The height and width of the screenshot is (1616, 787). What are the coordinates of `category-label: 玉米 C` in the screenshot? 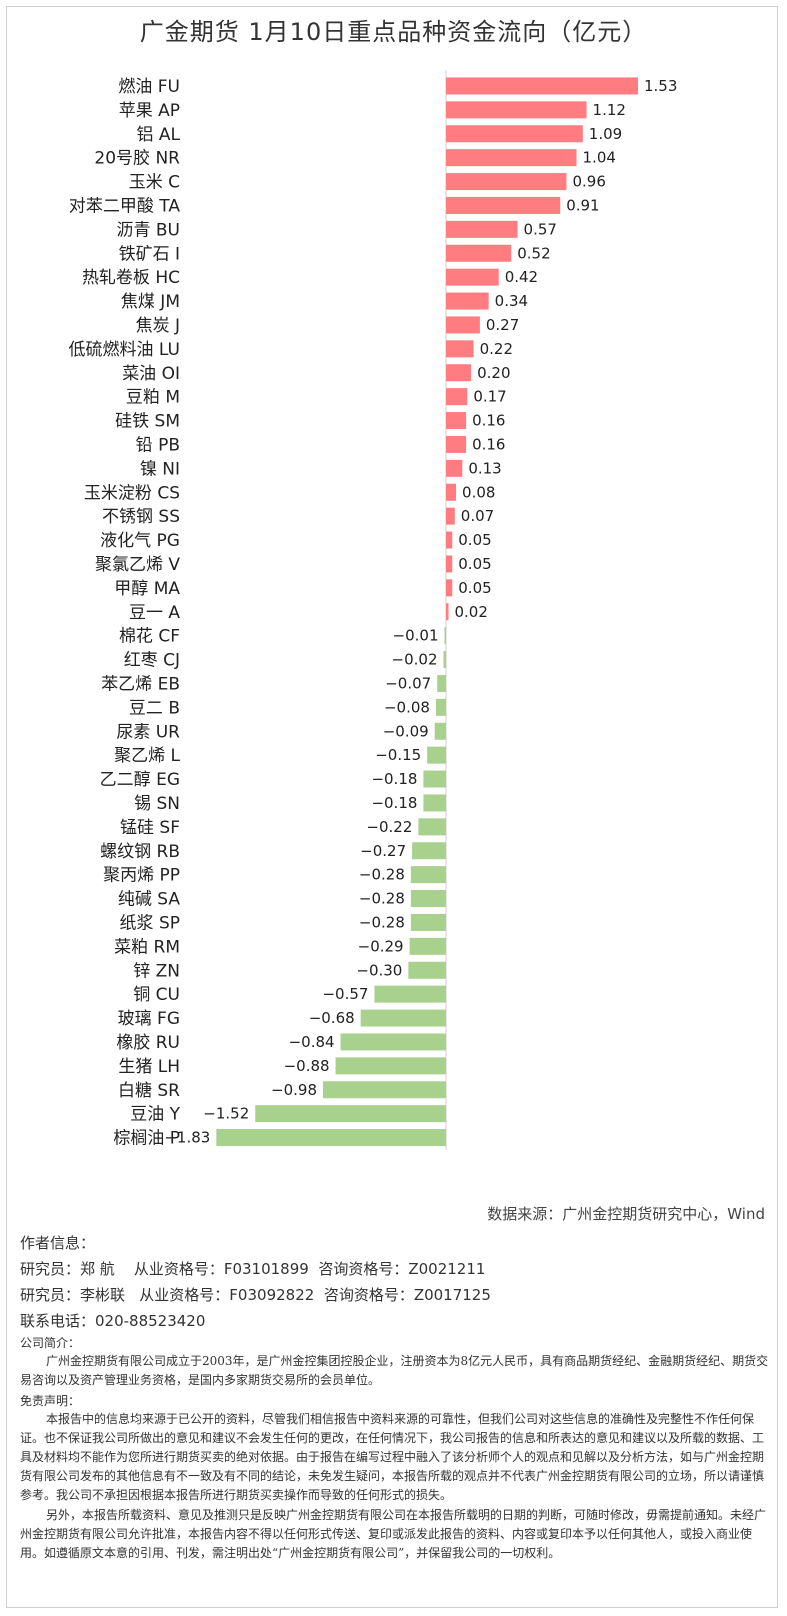 It's located at (154, 183).